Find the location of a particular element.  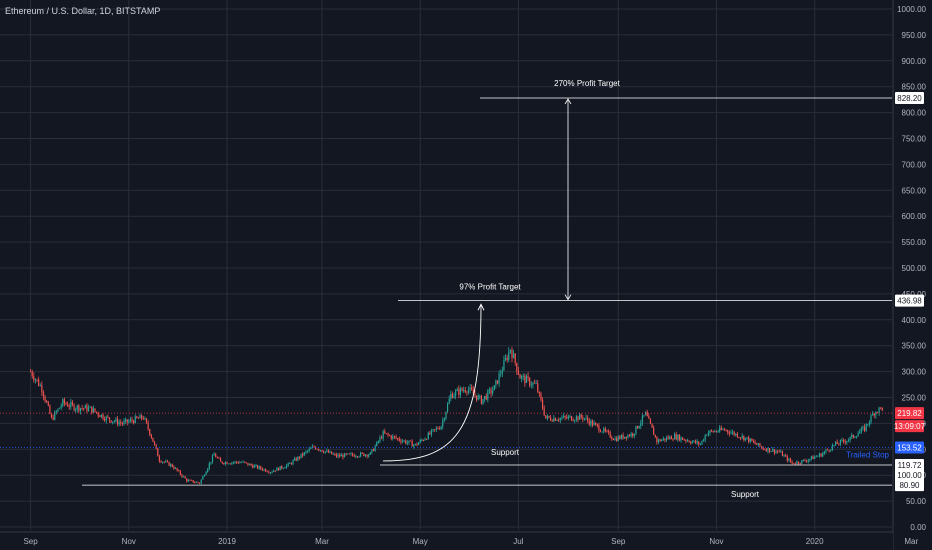

trailed-stop-label: Trailed Stop is located at coordinates (867, 454).